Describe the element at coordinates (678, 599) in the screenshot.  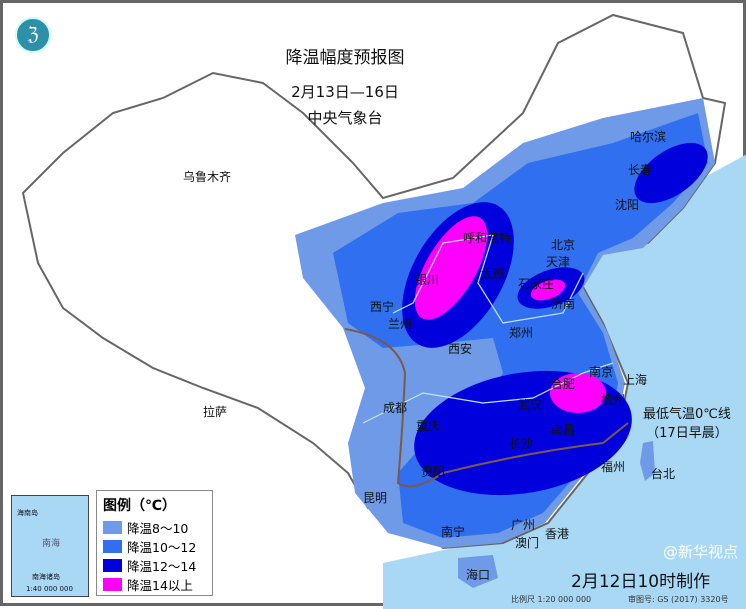
I see `map-approval-number: 审图号: GS (2017) 3320号` at that location.